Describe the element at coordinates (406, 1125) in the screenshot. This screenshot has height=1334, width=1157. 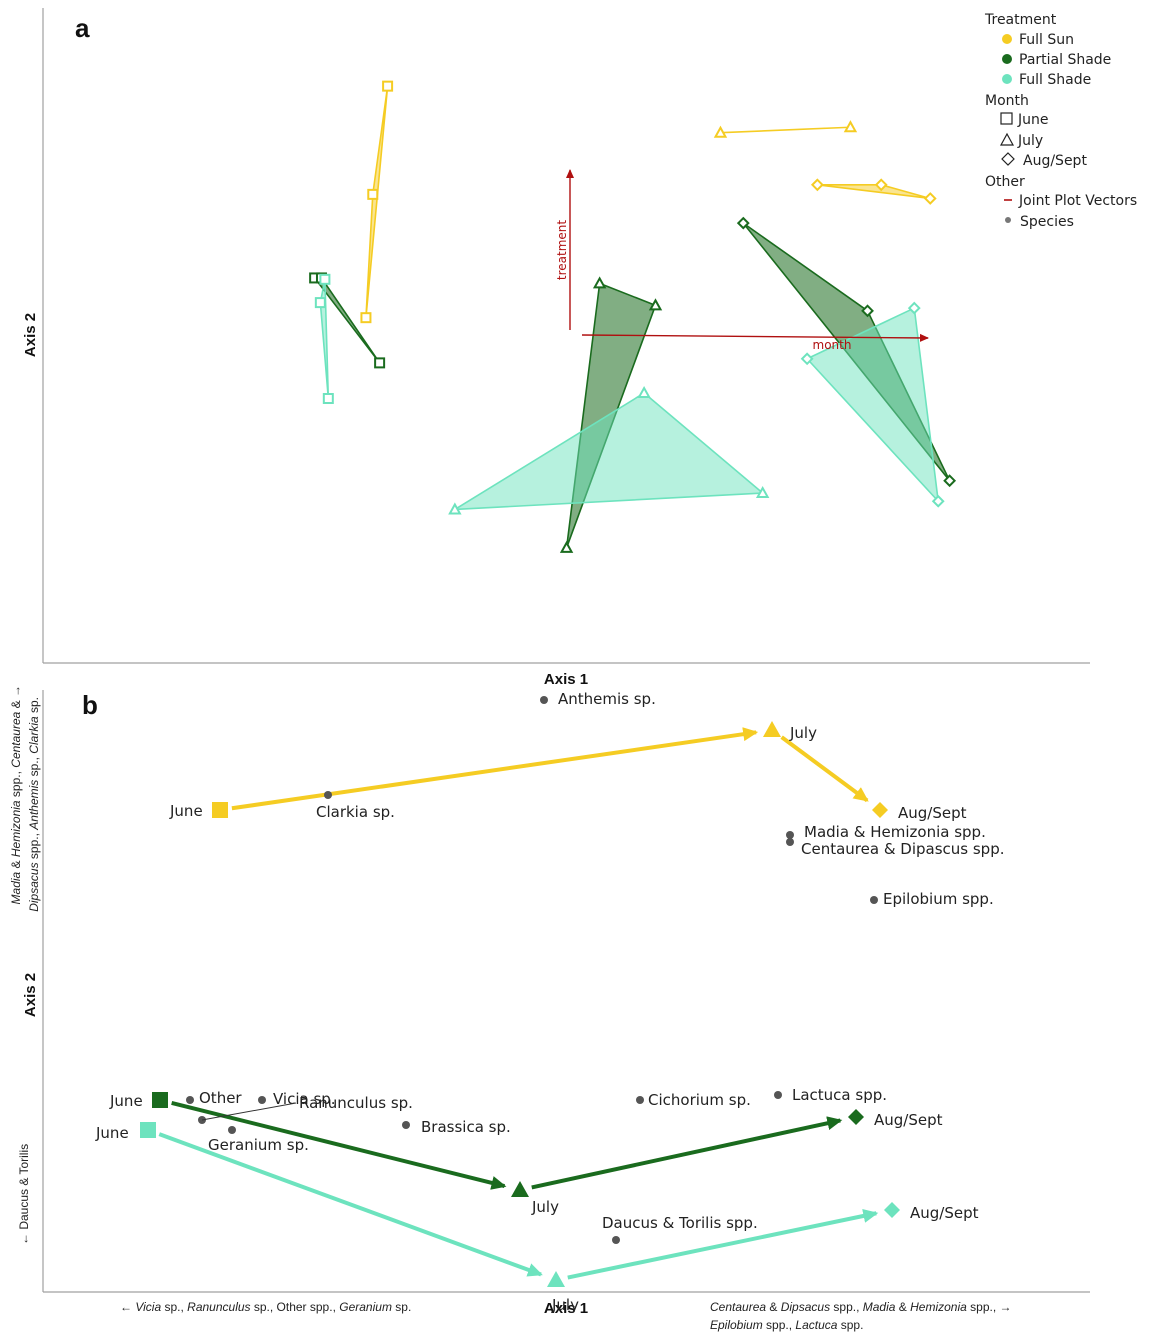
I see `species-point-brassica-sp` at that location.